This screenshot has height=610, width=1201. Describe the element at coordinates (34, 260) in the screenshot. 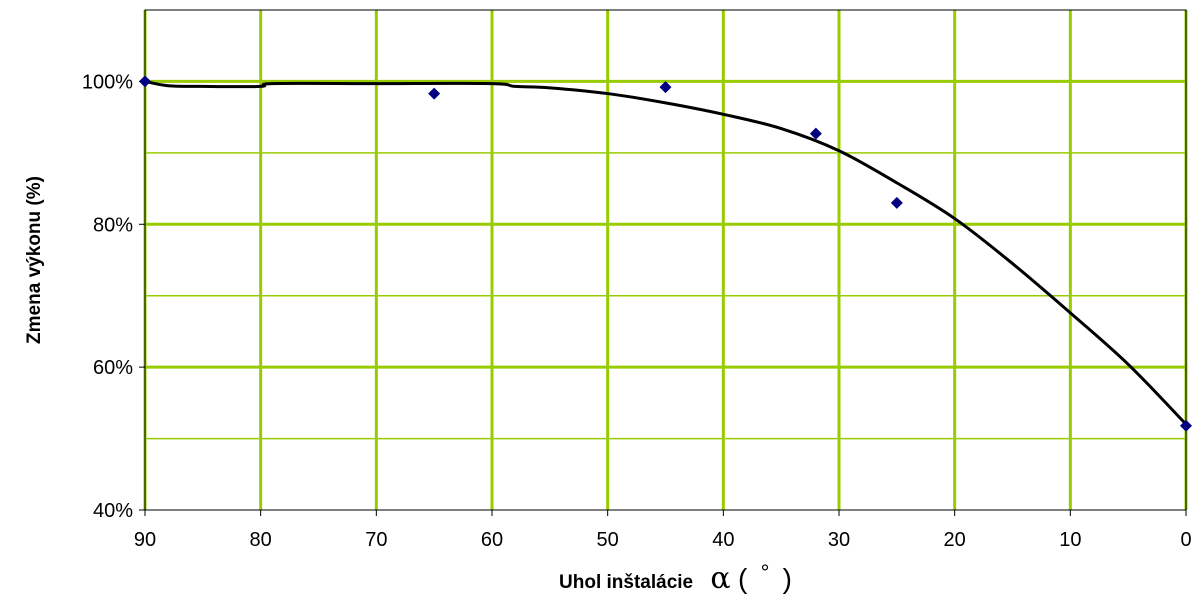

I see `y-axis-title: Zmena výkonu (%)` at that location.